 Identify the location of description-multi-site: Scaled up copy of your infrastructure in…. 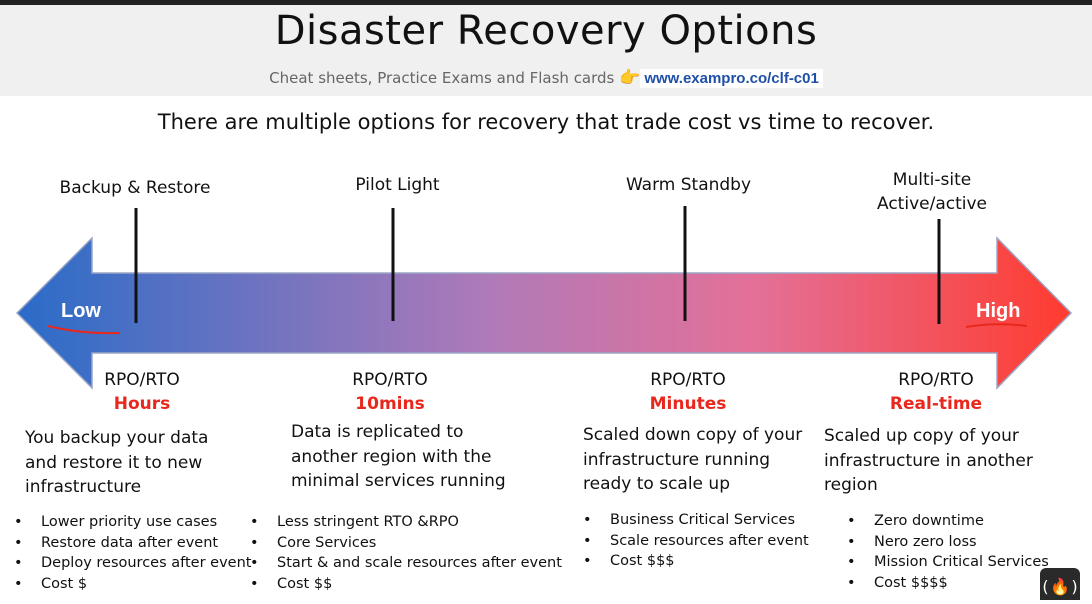
(928, 461).